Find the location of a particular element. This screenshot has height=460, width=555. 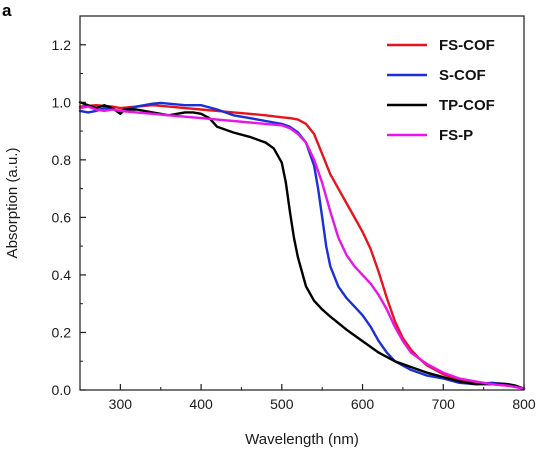

y-axis-label: Absorption (a.u.) is located at coordinates (12, 203).